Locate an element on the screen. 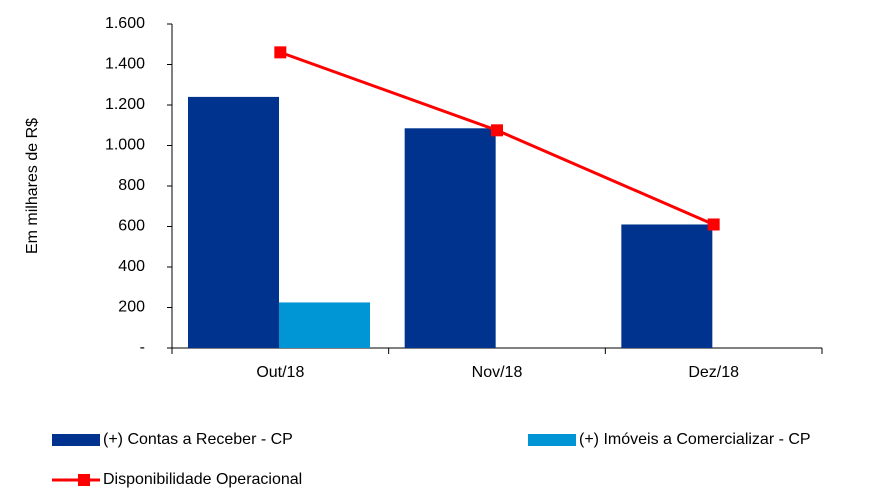 The height and width of the screenshot is (492, 893). x-tick-label: Nov/18 is located at coordinates (497, 372).